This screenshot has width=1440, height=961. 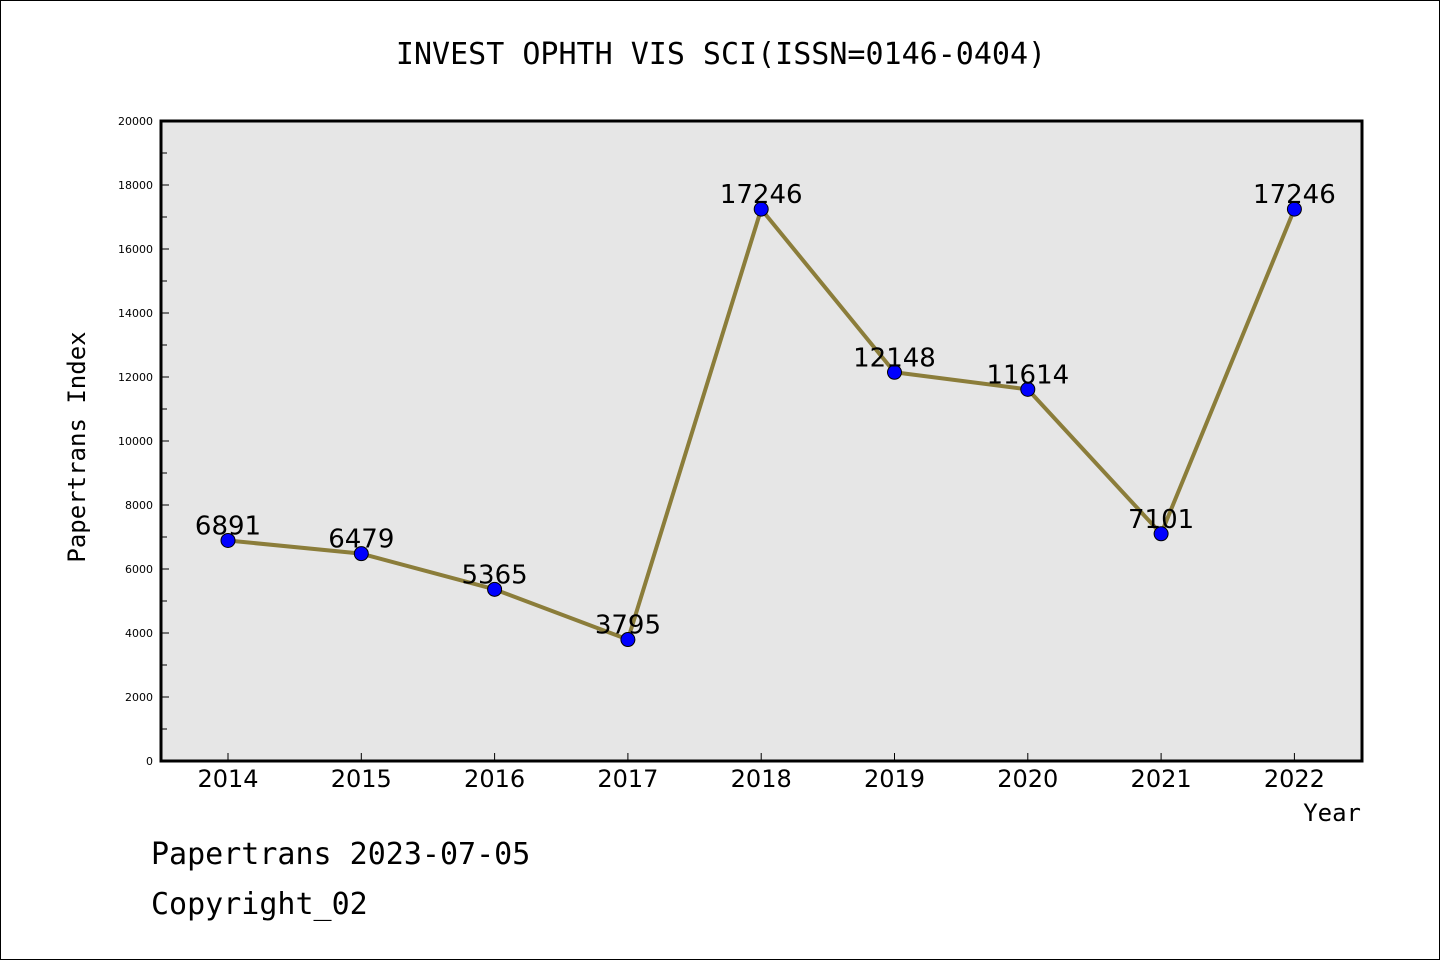 I want to click on x-tick-label: 2019, so click(x=894, y=779).